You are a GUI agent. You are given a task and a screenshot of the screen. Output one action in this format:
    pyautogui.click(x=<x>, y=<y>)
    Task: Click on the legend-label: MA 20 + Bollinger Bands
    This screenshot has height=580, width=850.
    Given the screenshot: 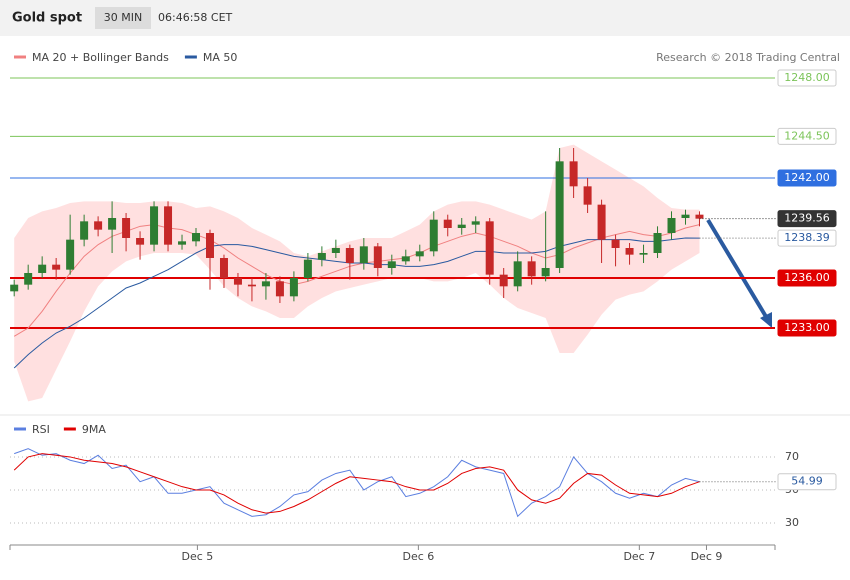 What is the action you would take?
    pyautogui.click(x=100, y=57)
    